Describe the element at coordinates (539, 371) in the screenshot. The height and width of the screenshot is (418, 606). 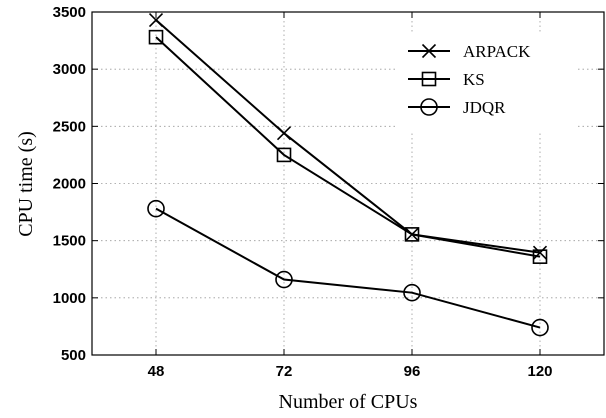
I see `x-tick-label: 120` at that location.